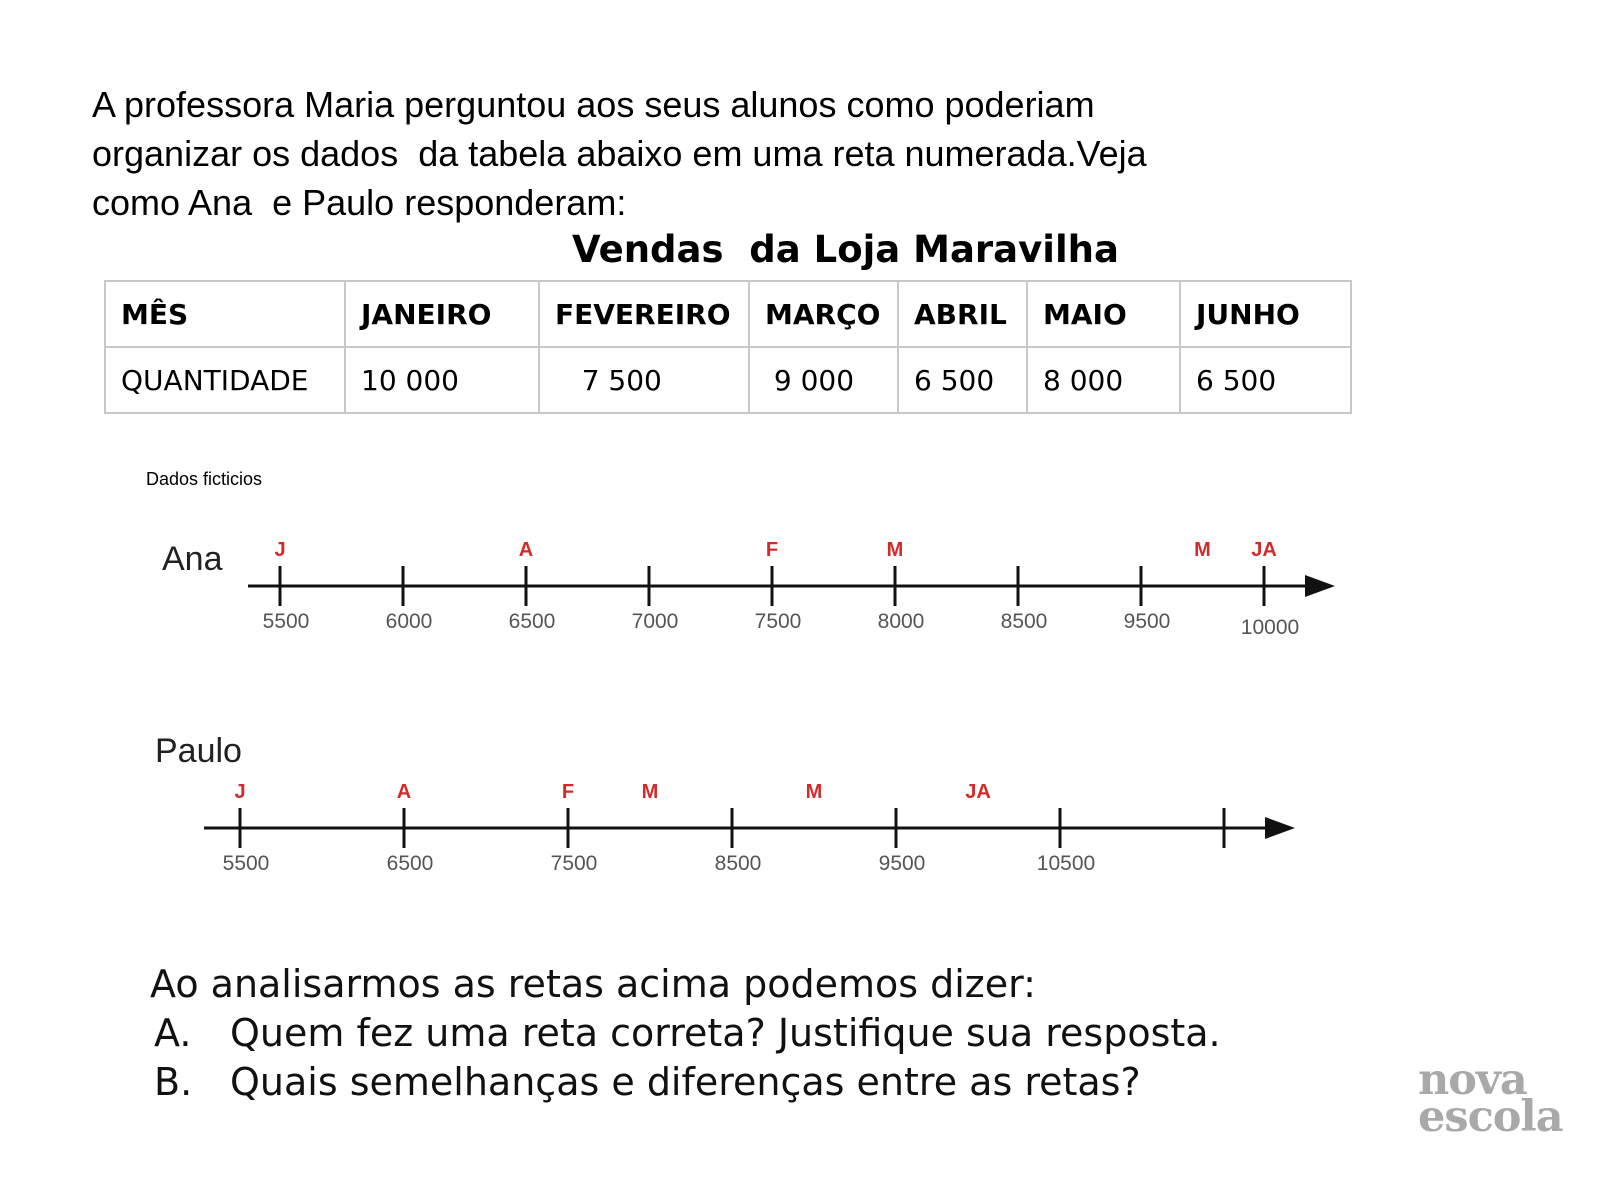 The image size is (1600, 1200). Describe the element at coordinates (225, 380) in the screenshot. I see `table-cell: QUANTIDADE` at that location.